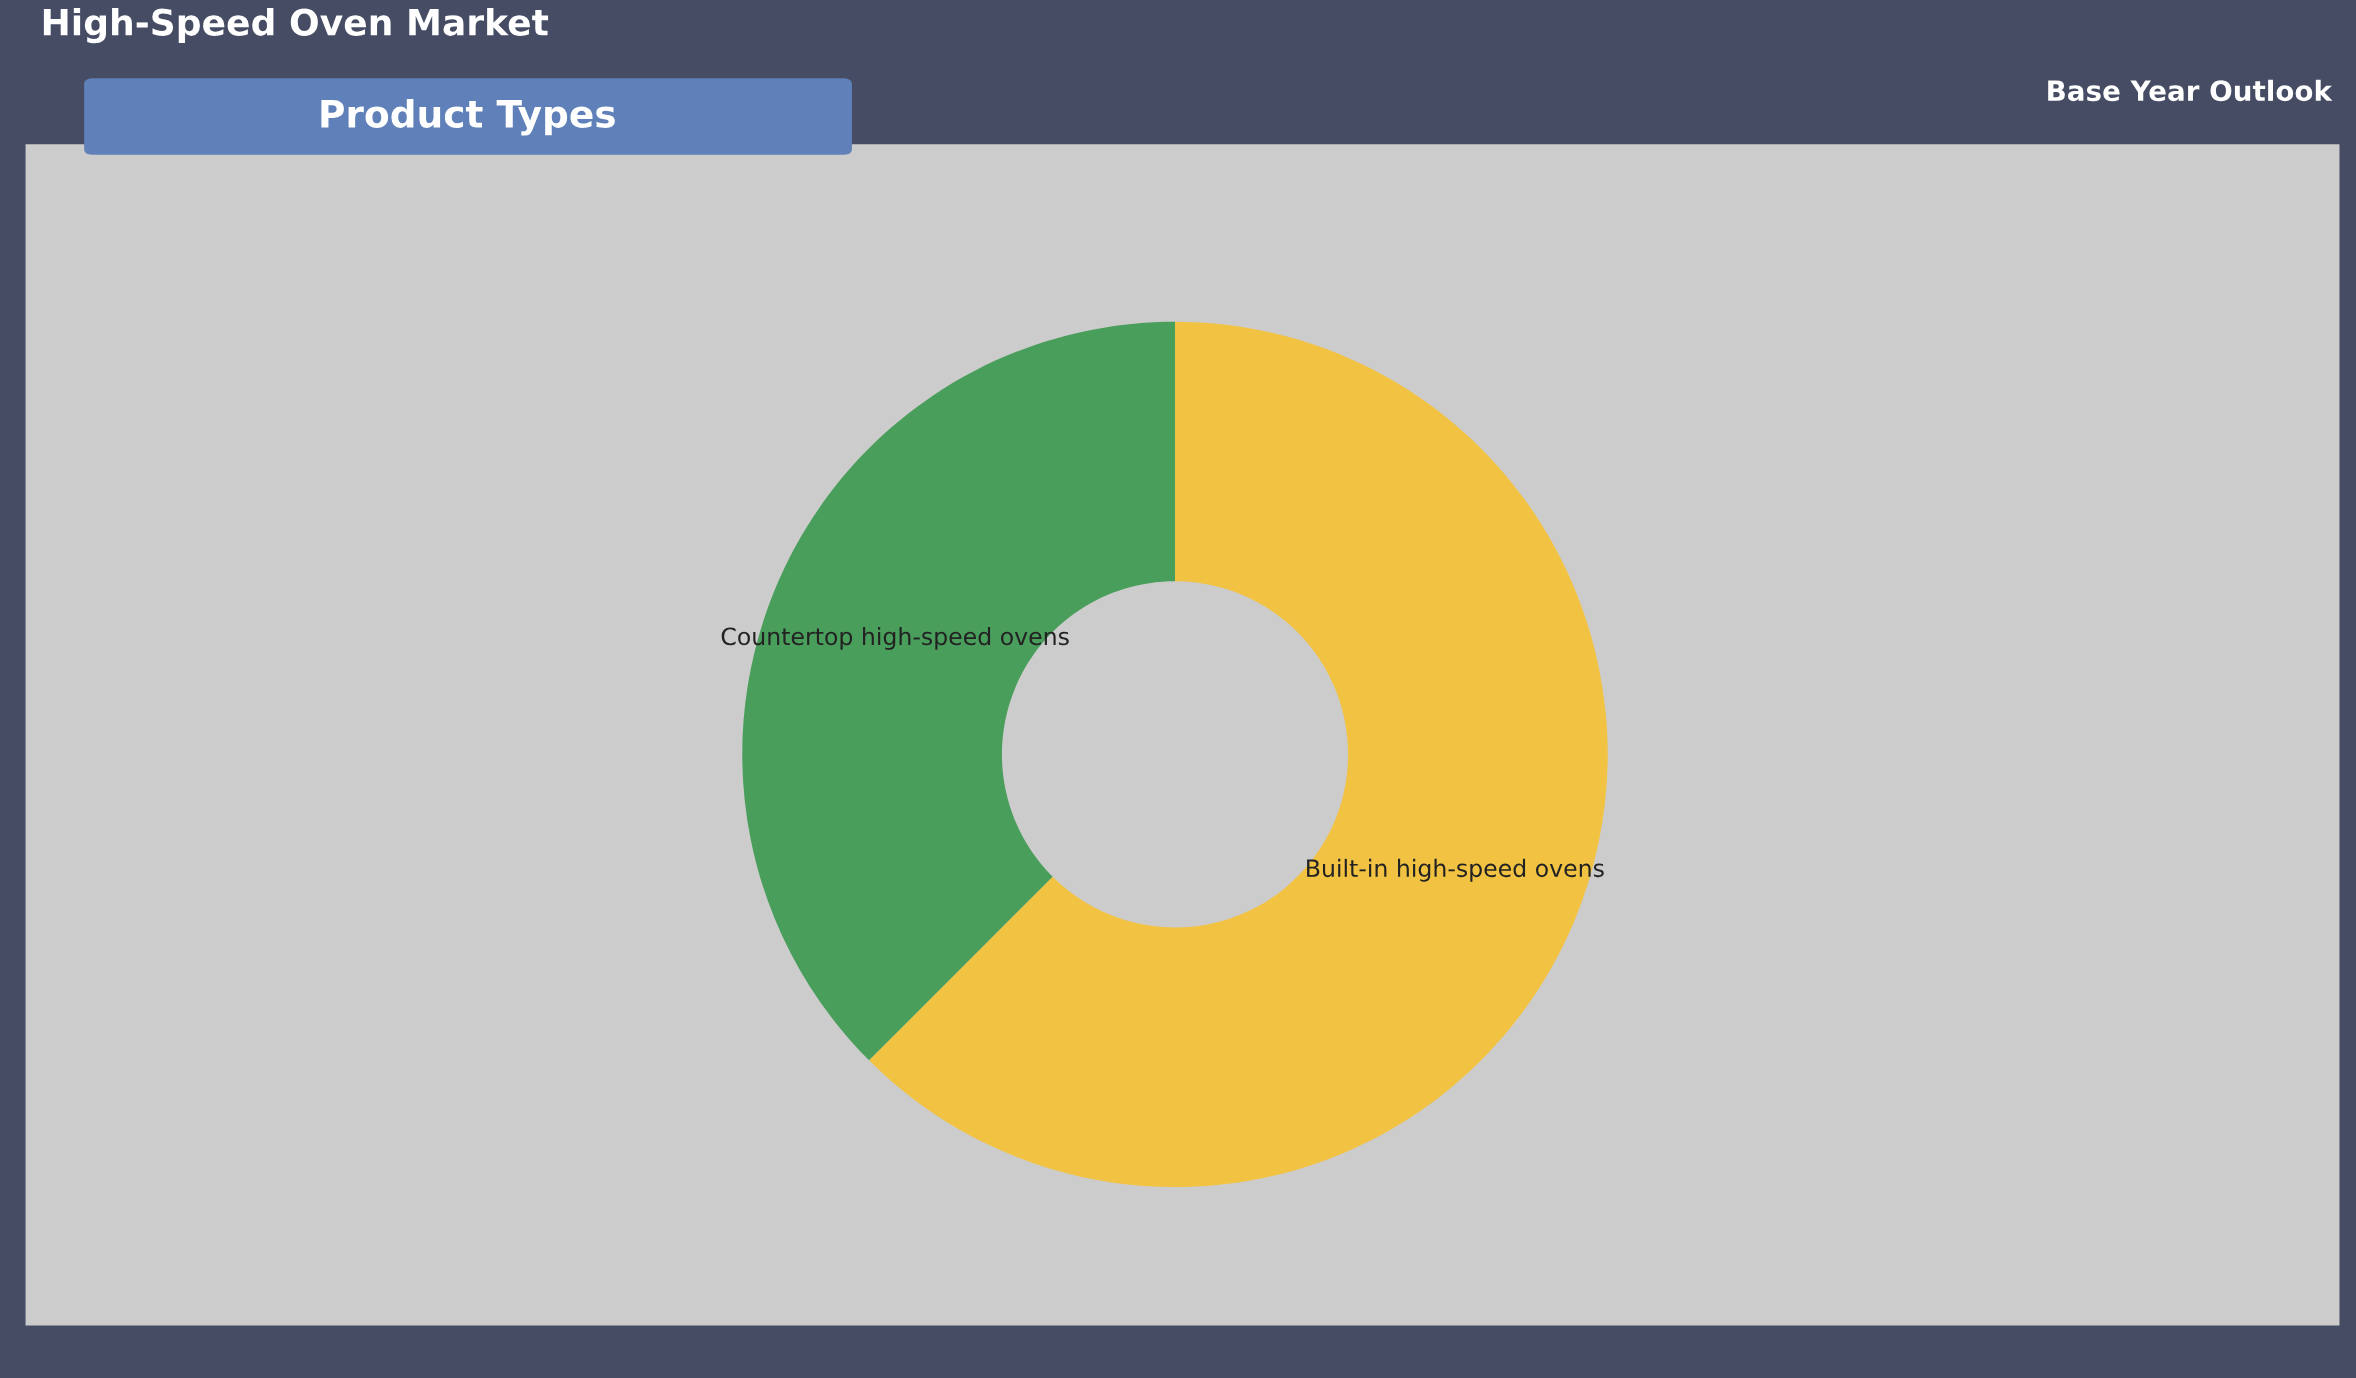 The image size is (2356, 1378). I want to click on text: High-Speed Oven Market, so click(296, 25).